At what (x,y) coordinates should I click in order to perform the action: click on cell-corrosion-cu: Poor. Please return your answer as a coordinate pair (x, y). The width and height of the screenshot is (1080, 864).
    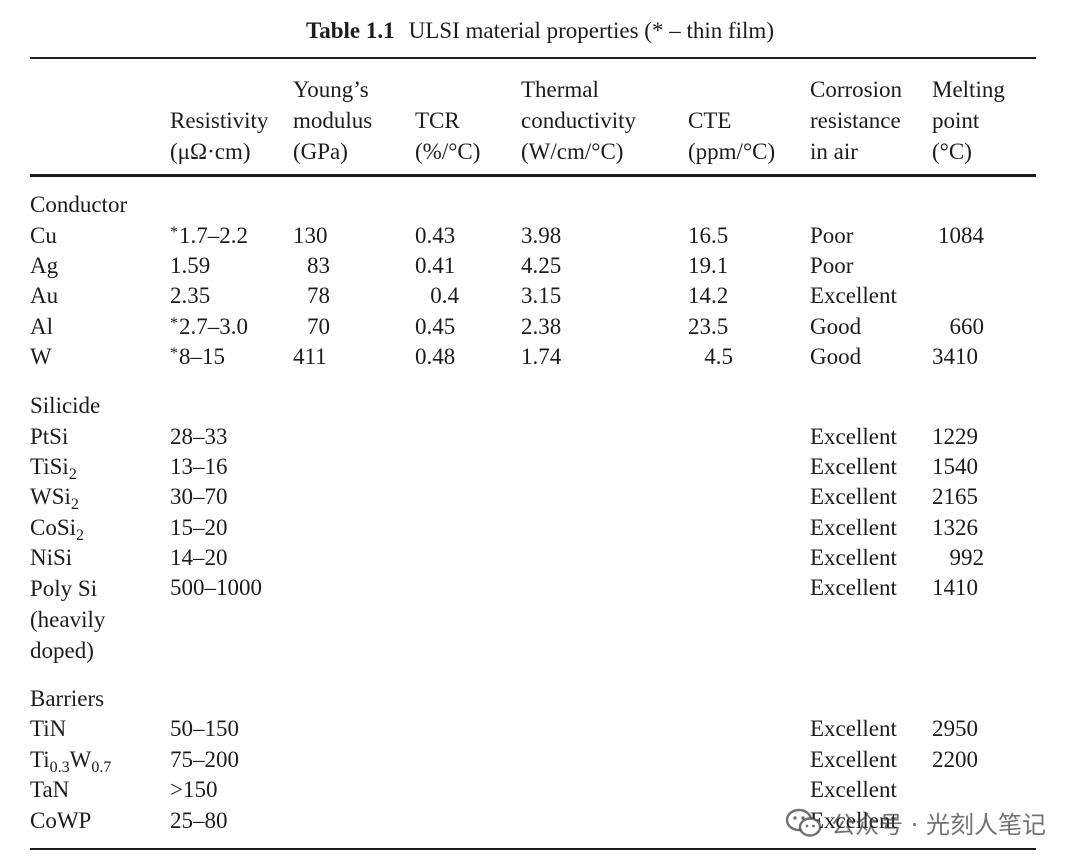
    Looking at the image, I should click on (832, 235).